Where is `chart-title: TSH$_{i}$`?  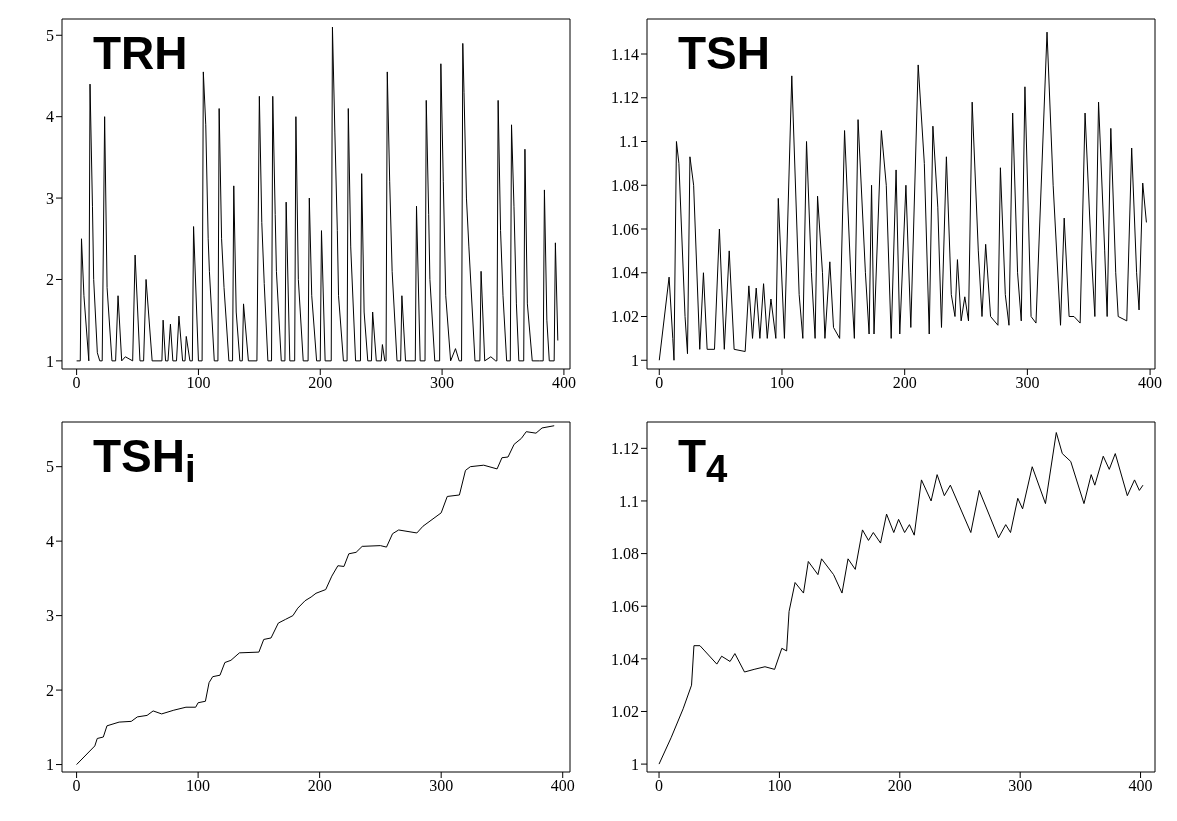
chart-title: TSH$_{i}$ is located at coordinates (144, 460).